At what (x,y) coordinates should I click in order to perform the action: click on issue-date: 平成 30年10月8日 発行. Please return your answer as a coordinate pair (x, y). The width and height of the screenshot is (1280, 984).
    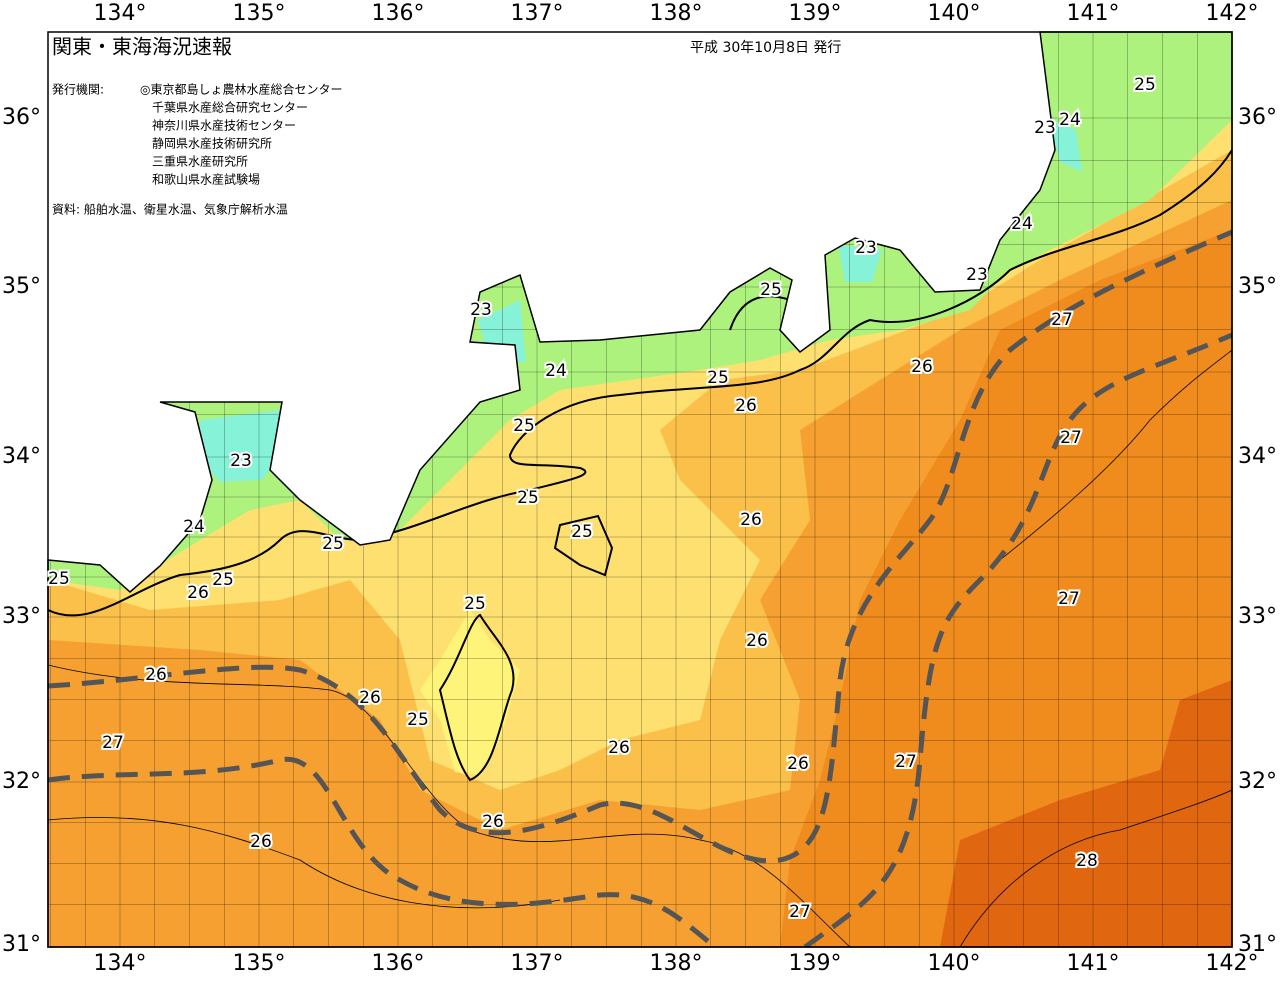
    Looking at the image, I should click on (765, 48).